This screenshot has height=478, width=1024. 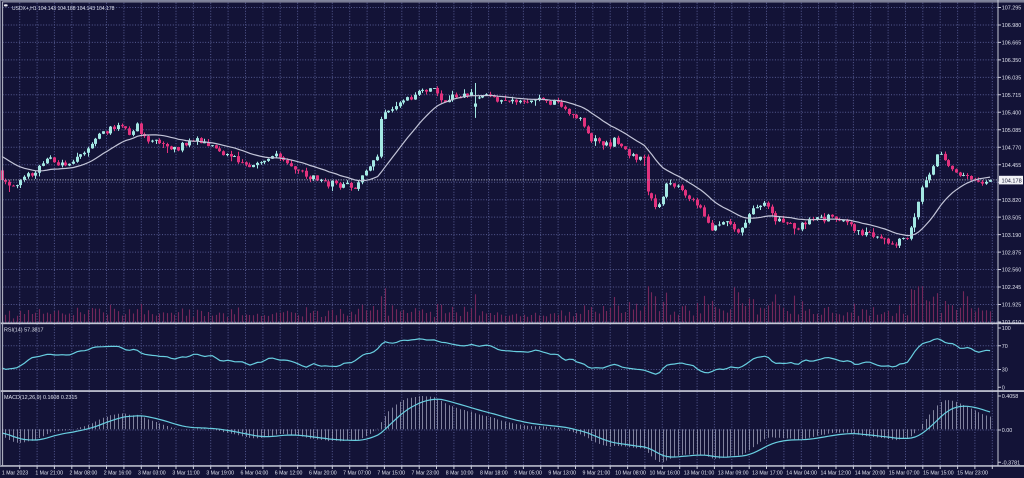 What do you see at coordinates (391, 473) in the screenshot?
I see `svg-text: 7 Mar 15:00` at bounding box center [391, 473].